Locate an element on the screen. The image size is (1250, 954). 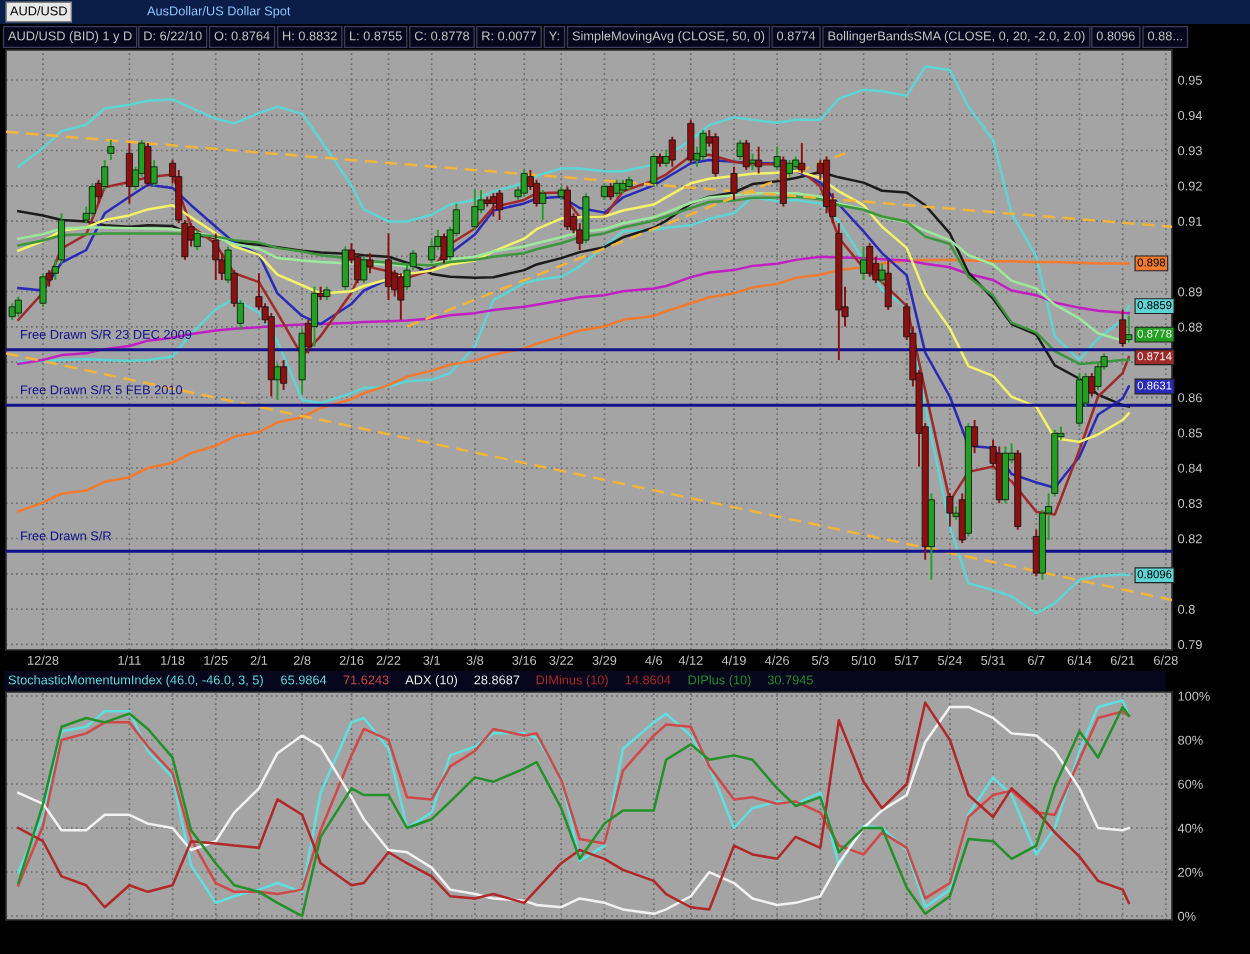
line-series is located at coordinates (574, 310).